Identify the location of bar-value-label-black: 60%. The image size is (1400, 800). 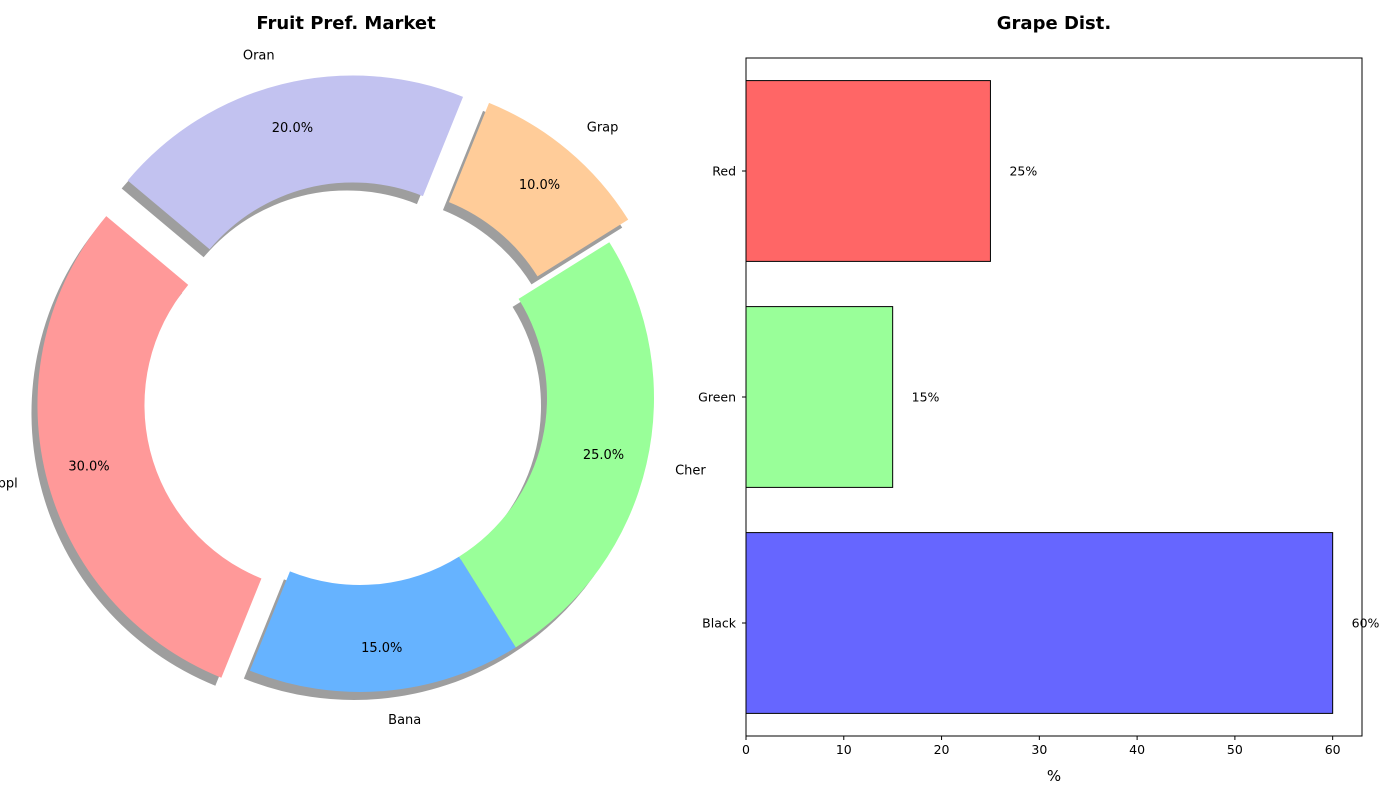
(1366, 623).